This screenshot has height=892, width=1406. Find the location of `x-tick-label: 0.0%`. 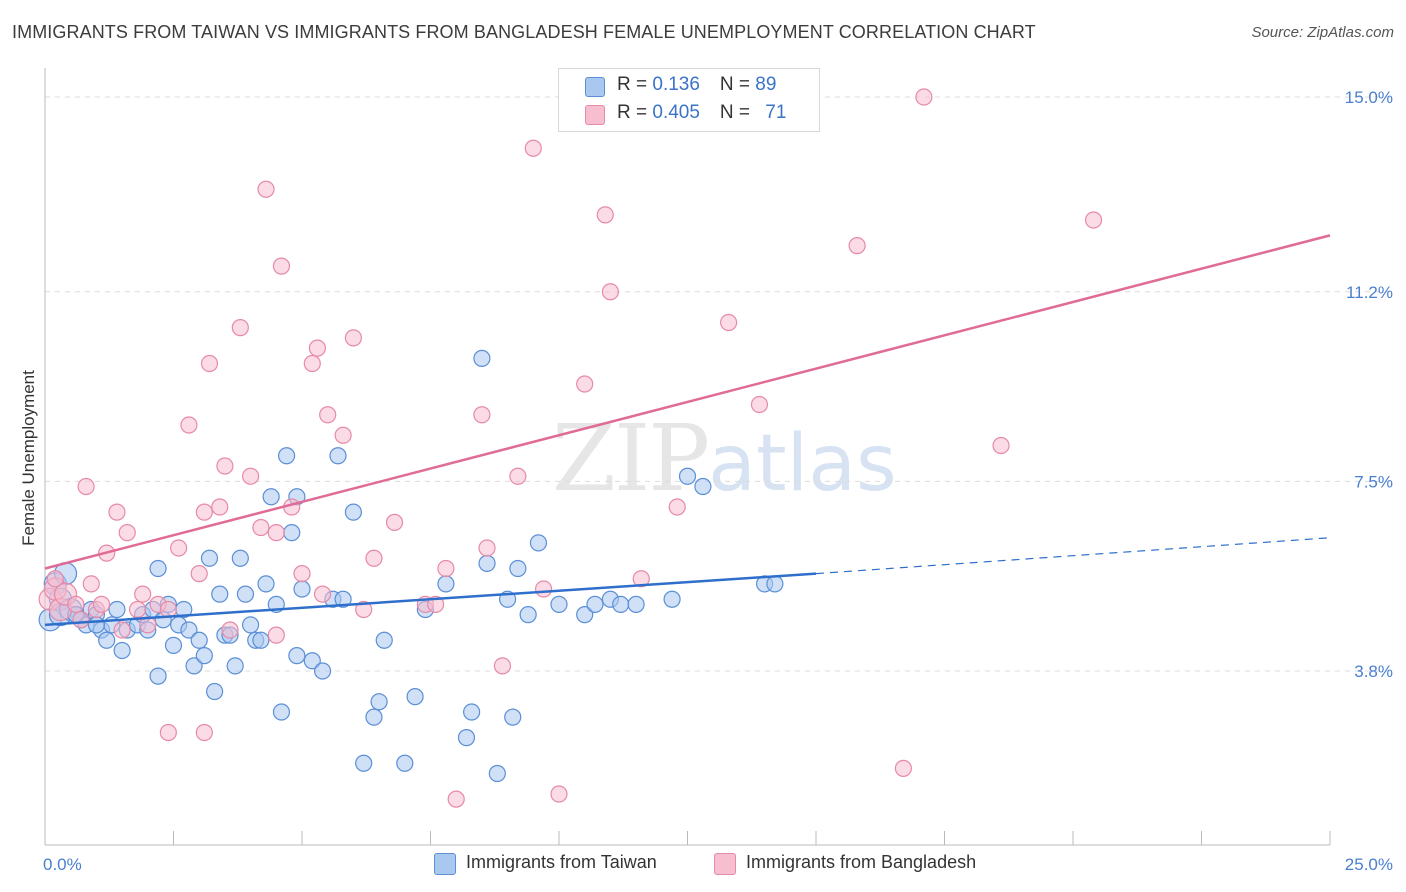

x-tick-label: 0.0% is located at coordinates (62, 864).